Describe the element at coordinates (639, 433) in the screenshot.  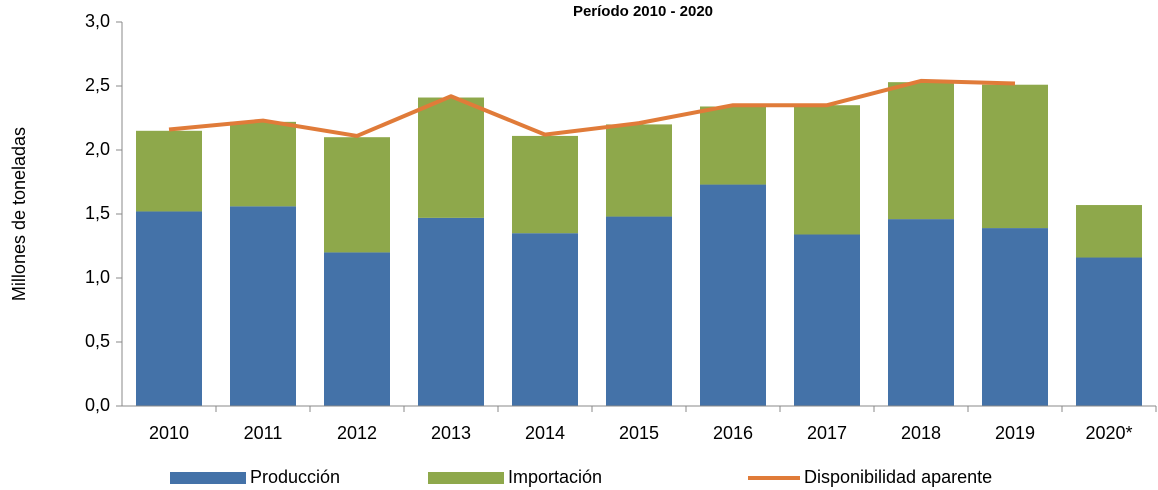
I see `x-tick-label: 2015` at that location.